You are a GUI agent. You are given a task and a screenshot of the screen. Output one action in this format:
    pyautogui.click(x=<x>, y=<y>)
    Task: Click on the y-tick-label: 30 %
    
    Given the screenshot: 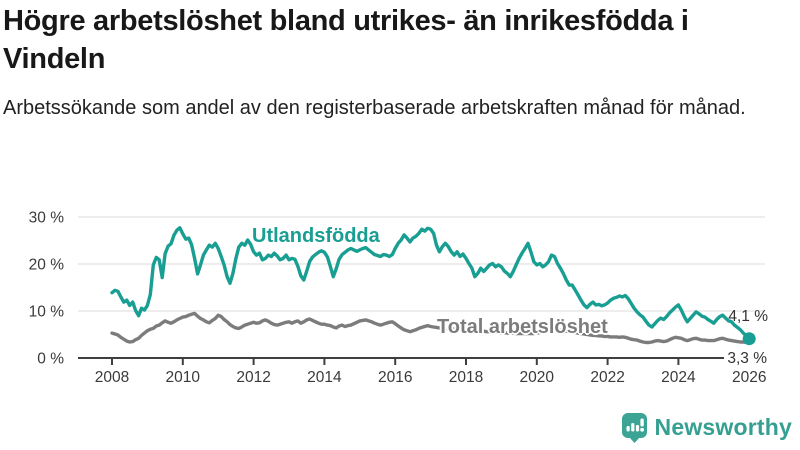 What is the action you would take?
    pyautogui.click(x=47, y=218)
    